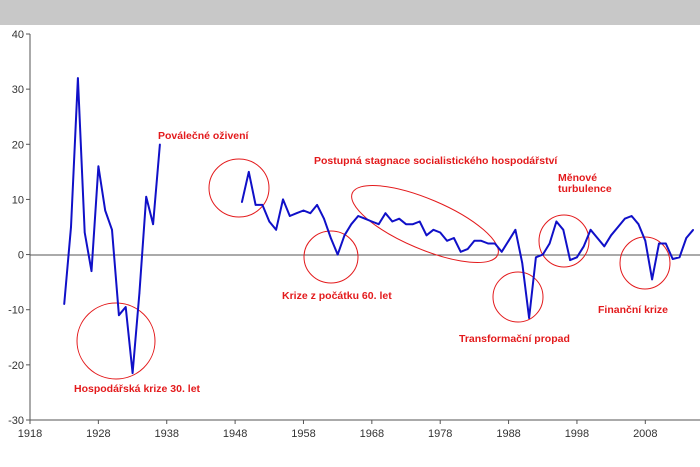  Describe the element at coordinates (16, 366) in the screenshot. I see `y-tick-label: -20` at that location.